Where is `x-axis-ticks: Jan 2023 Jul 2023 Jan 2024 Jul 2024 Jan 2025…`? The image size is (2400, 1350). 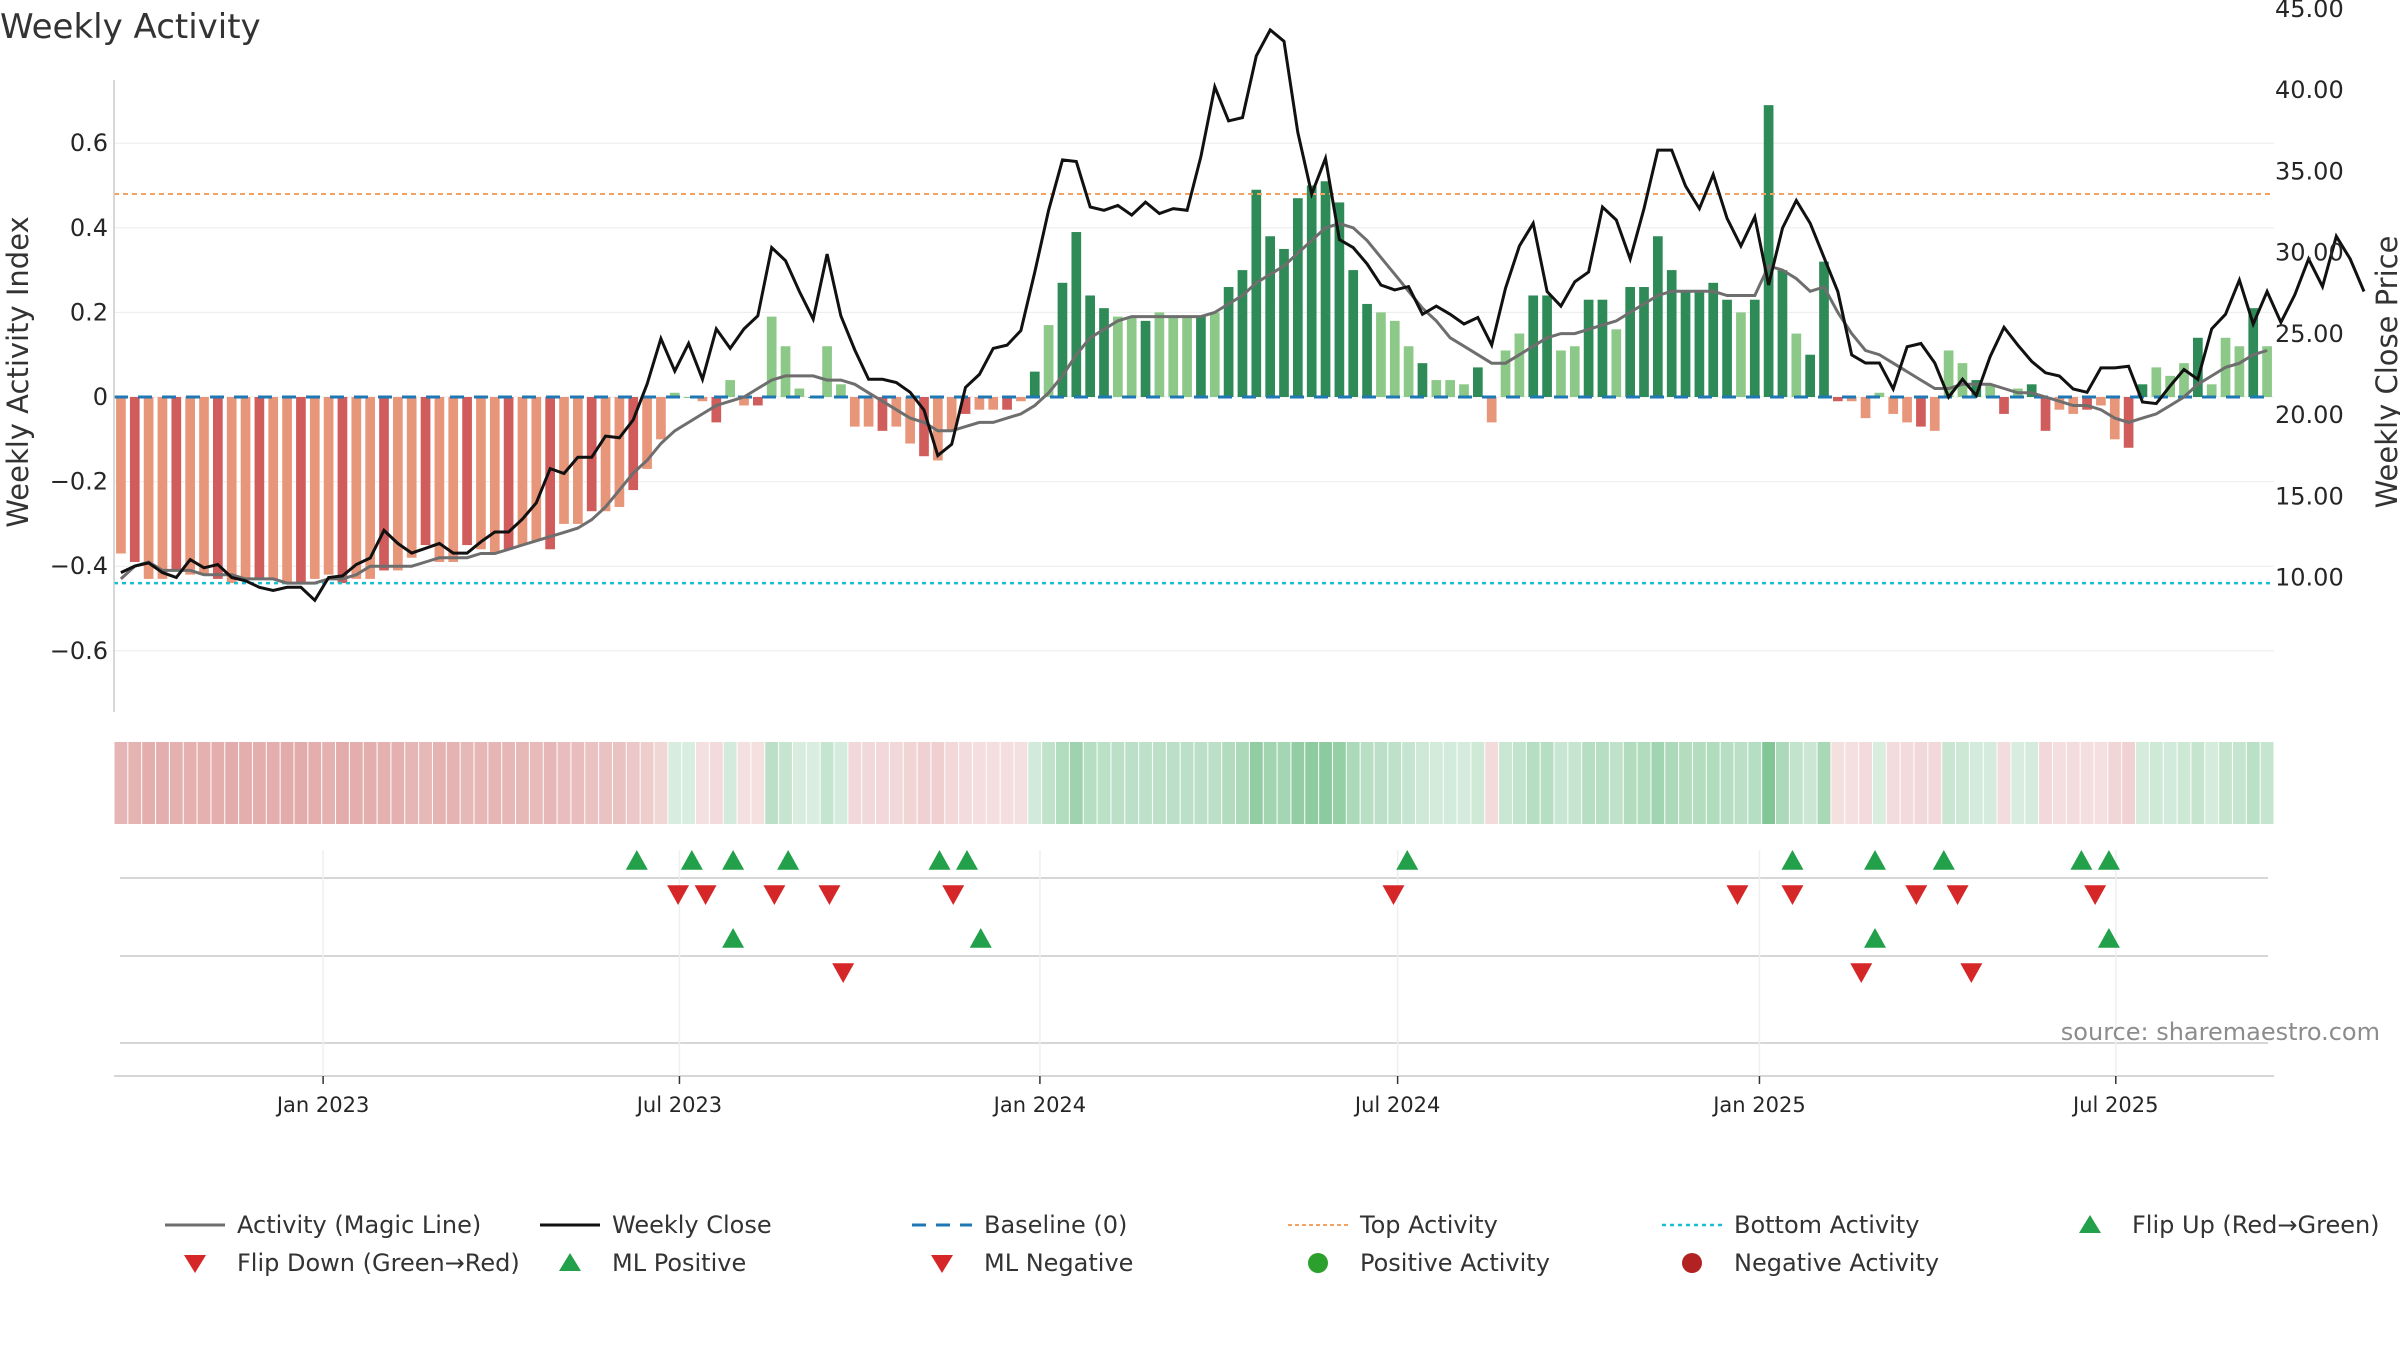
x-axis-ticks: Jan 2023 Jul 2023 Jan 2024 Jul 2024 Jan 2025… is located at coordinates (1217, 1096).